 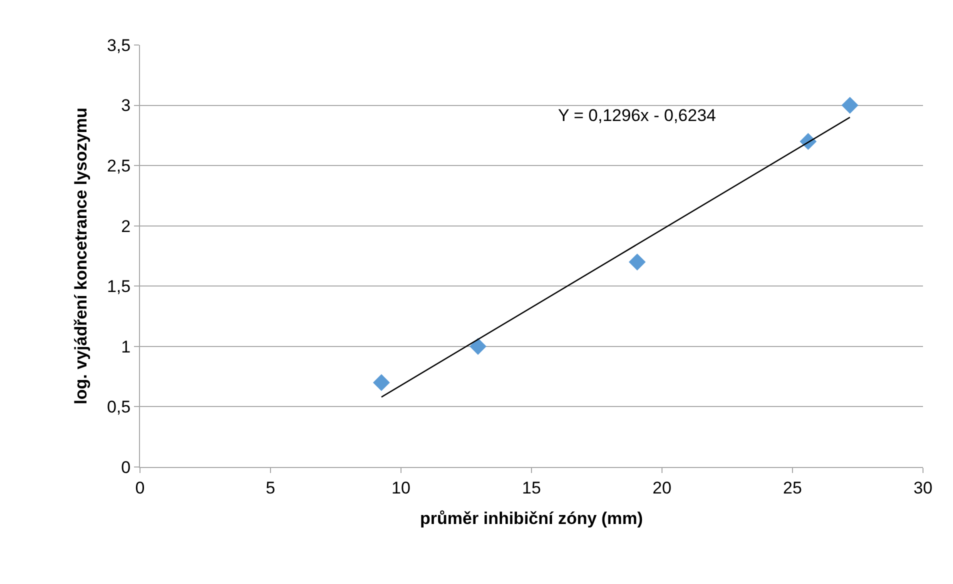 What do you see at coordinates (126, 346) in the screenshot?
I see `y-tick-label: 1` at bounding box center [126, 346].